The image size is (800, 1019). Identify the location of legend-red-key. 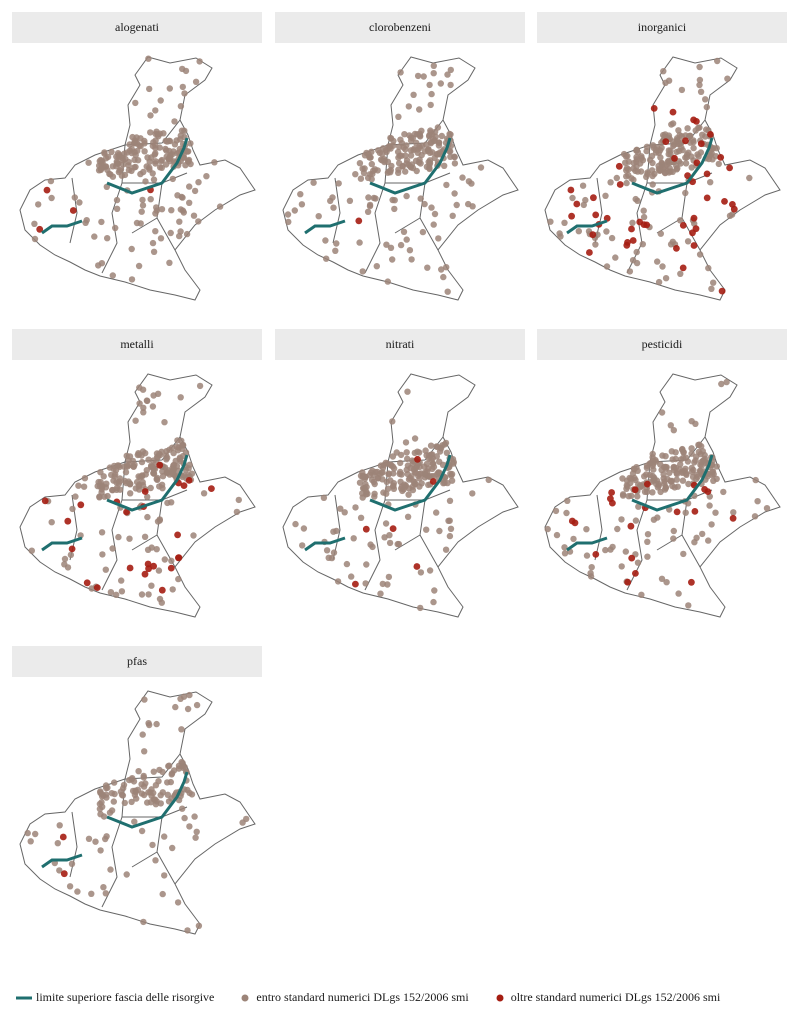
(500, 997).